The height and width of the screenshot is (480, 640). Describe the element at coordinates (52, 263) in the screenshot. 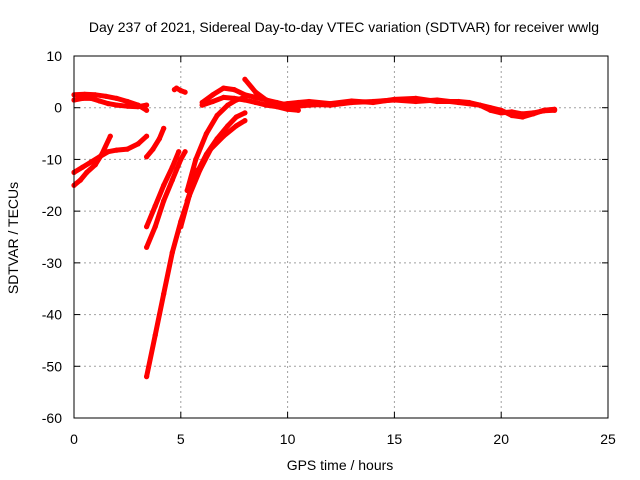

I see `y-tick-label: -30` at that location.